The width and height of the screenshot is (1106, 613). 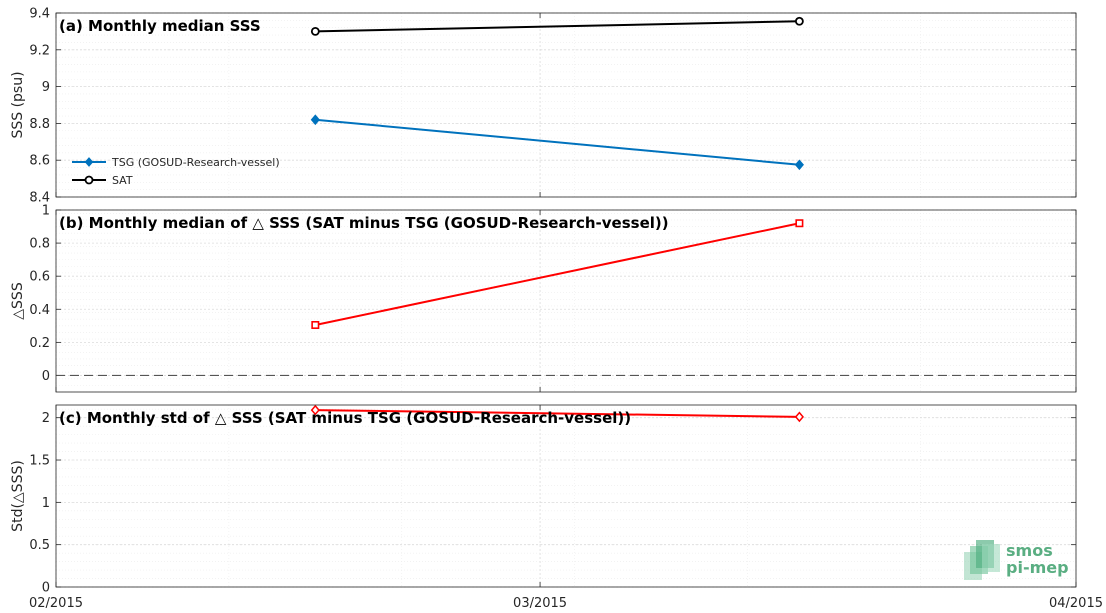 What do you see at coordinates (39, 277) in the screenshot?
I see `y-tick-label: 0.6` at bounding box center [39, 277].